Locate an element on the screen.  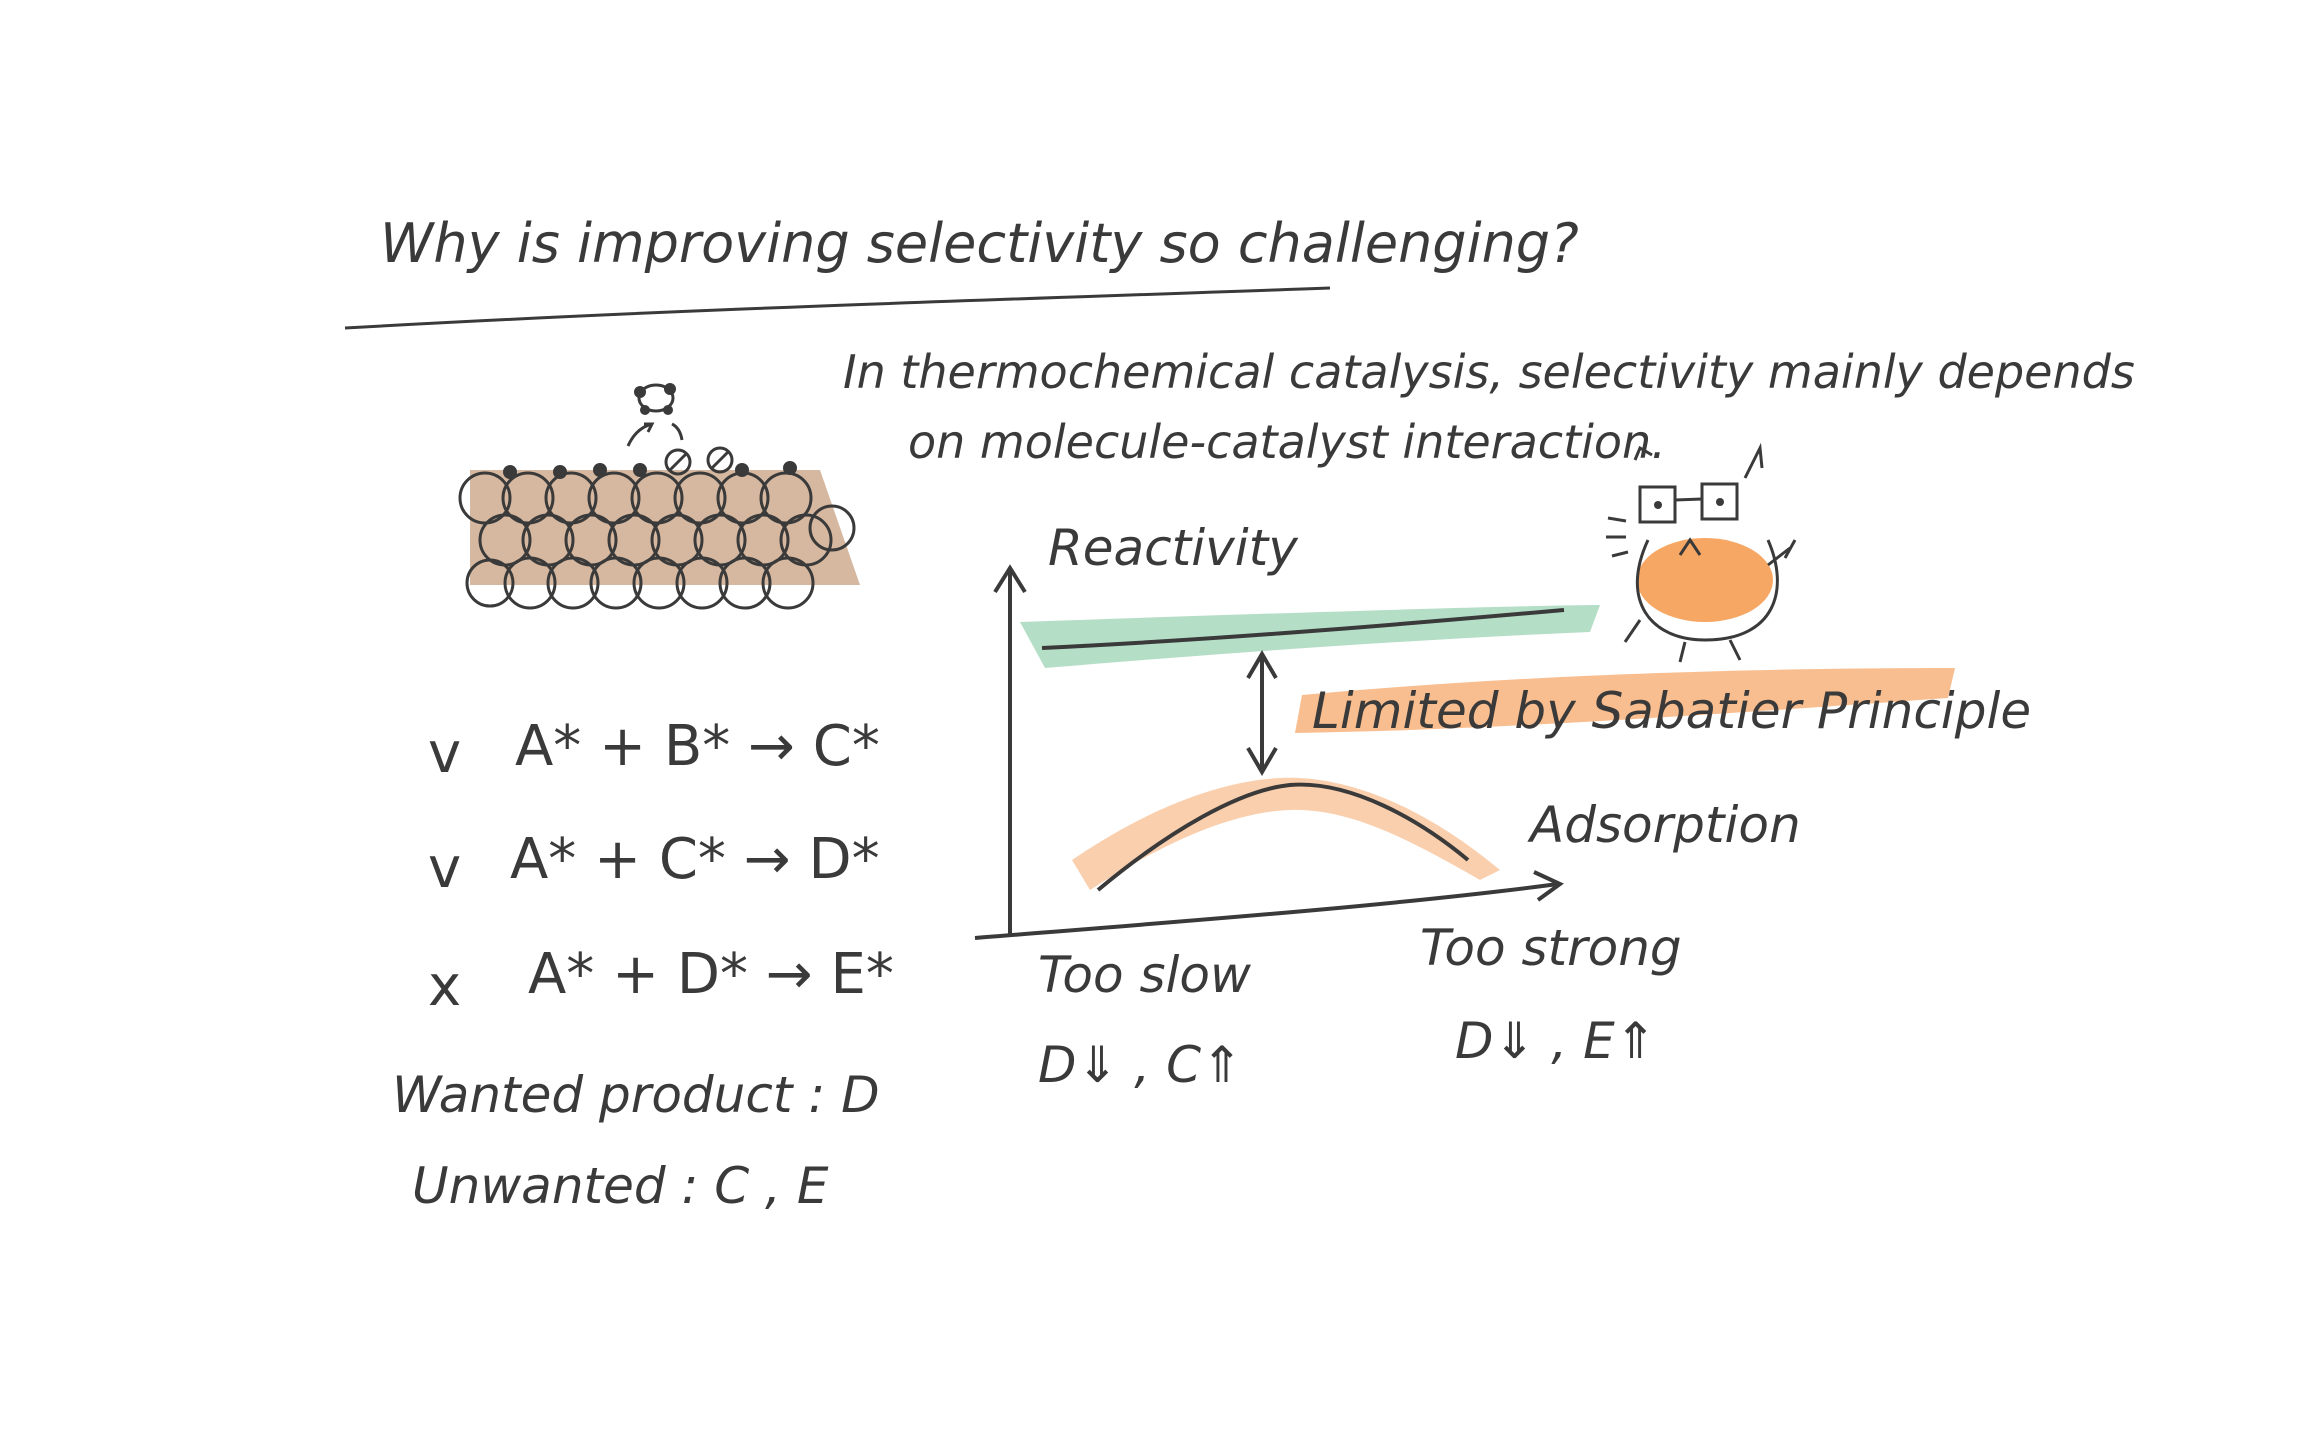
x-axis-arrowhead is located at coordinates (1548, 886).